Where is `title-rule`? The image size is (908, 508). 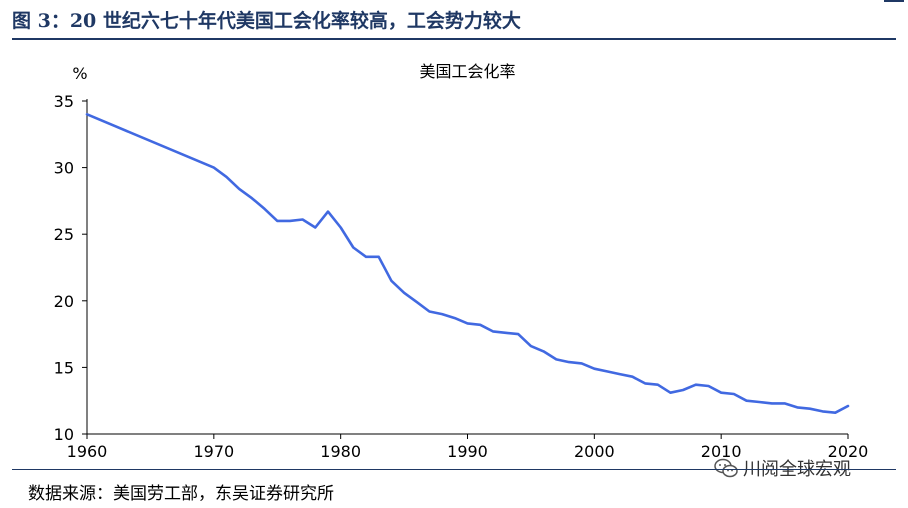 title-rule is located at coordinates (454, 39).